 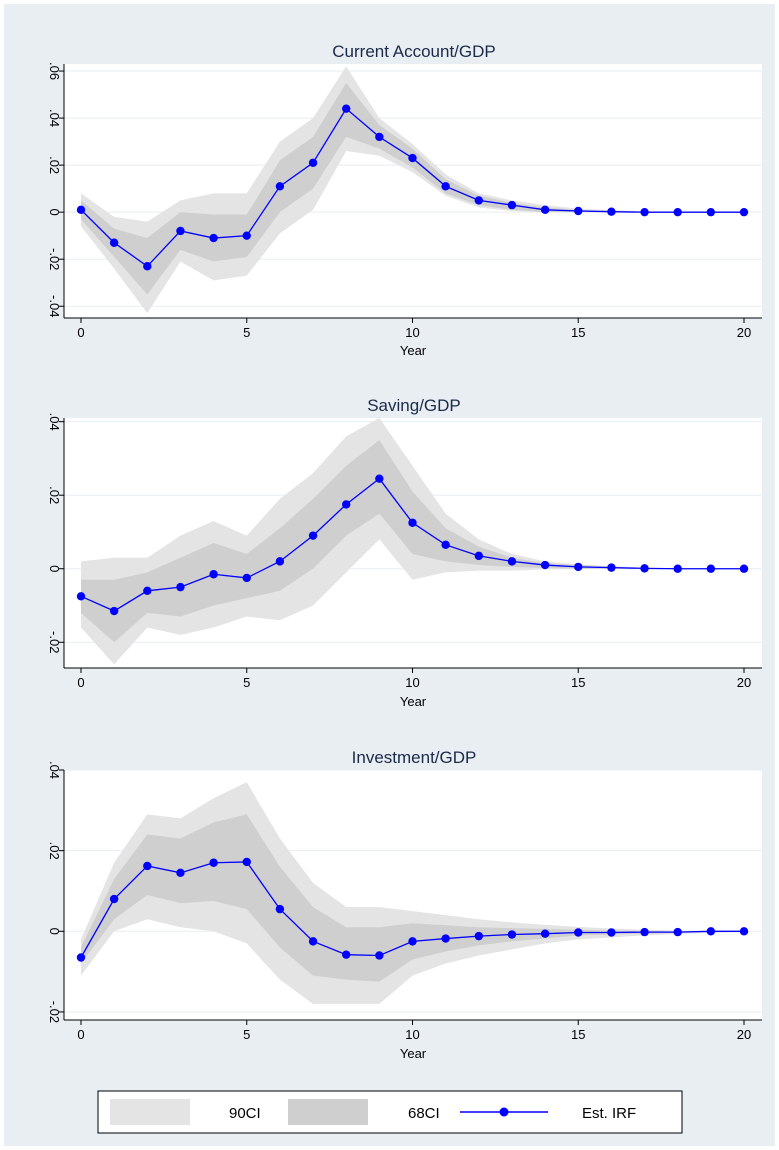 I want to click on panel-1-title: Current Account/GDP, so click(x=413, y=51).